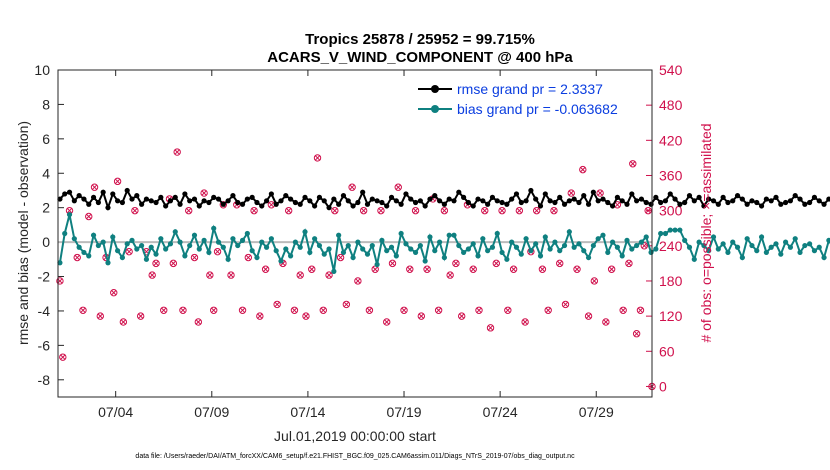 The height and width of the screenshot is (470, 830). I want to click on left-axis-label: rmse and bias (model - observation), so click(23, 233).